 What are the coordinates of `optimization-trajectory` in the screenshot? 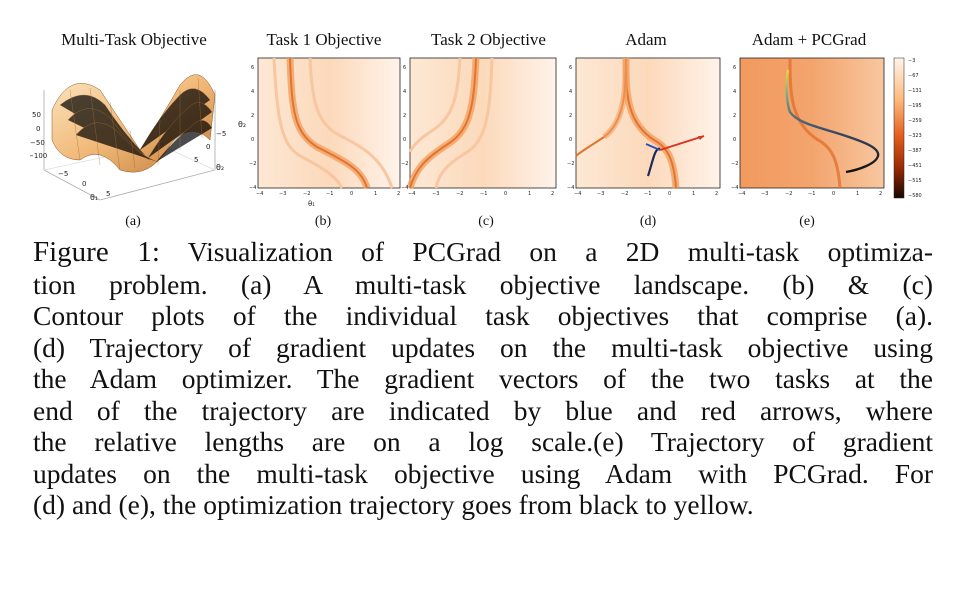 It's located at (832, 121).